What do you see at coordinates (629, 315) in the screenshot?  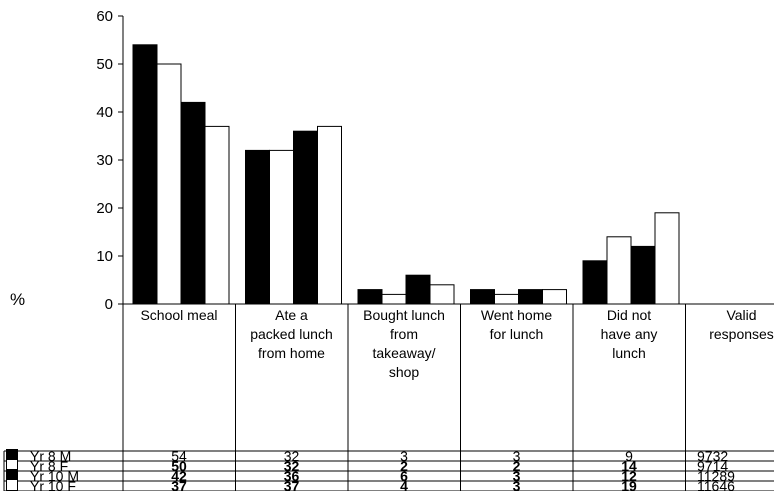 I see `category-label-line: Did not` at bounding box center [629, 315].